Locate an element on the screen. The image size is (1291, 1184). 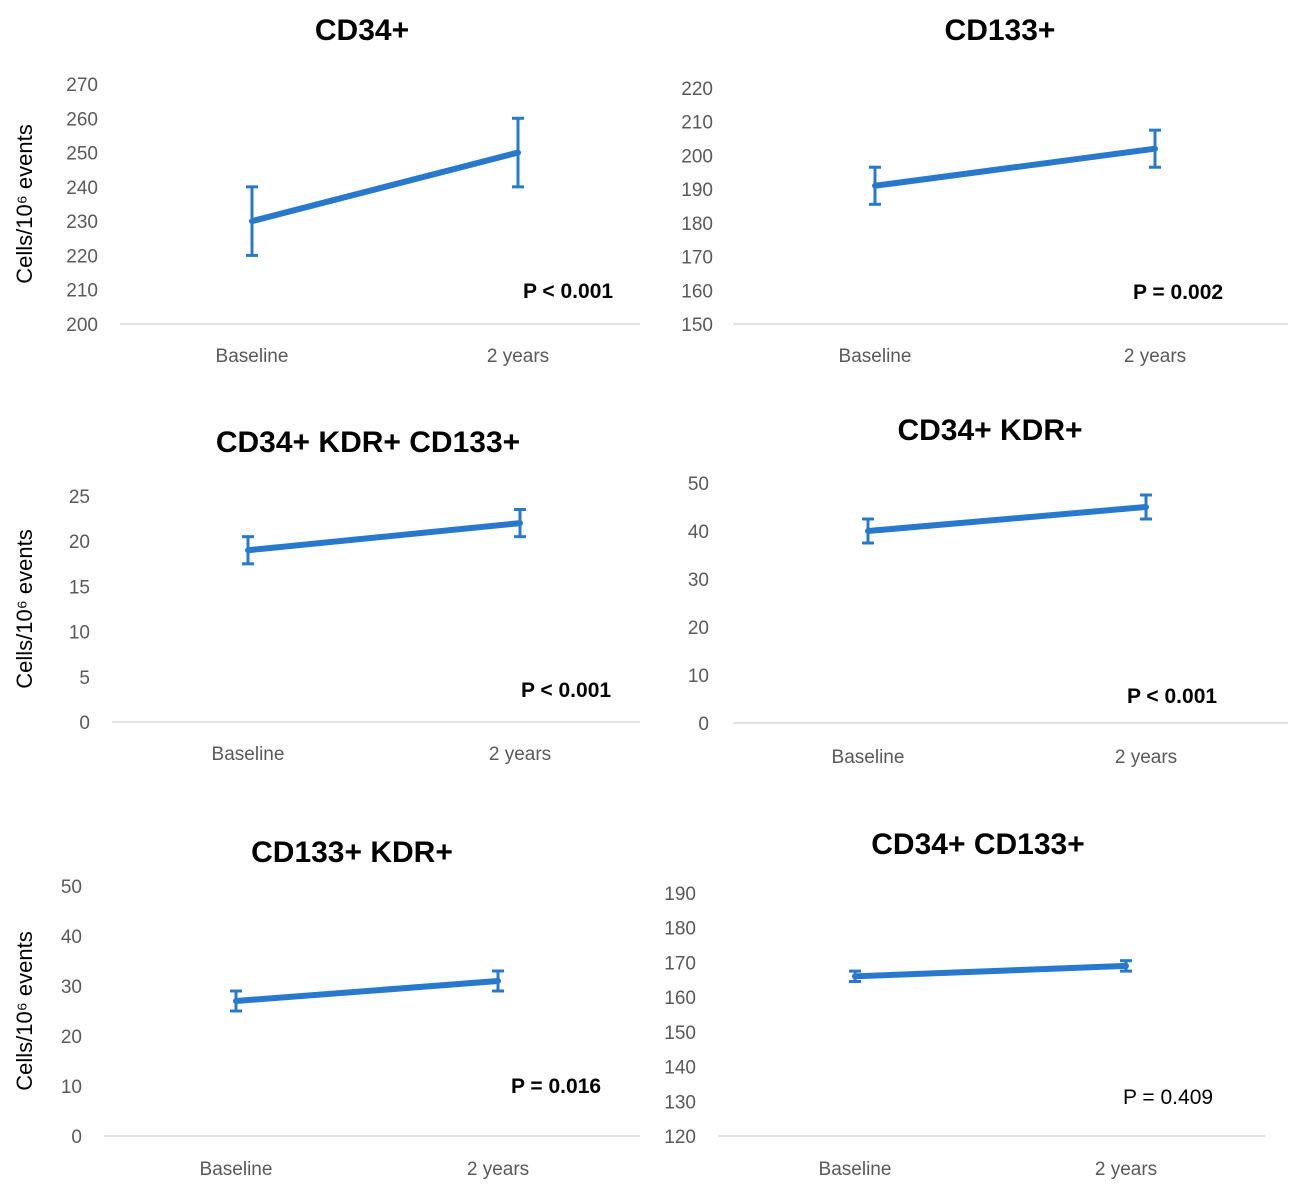
p-value-label: P = 0.409 is located at coordinates (1168, 1097).